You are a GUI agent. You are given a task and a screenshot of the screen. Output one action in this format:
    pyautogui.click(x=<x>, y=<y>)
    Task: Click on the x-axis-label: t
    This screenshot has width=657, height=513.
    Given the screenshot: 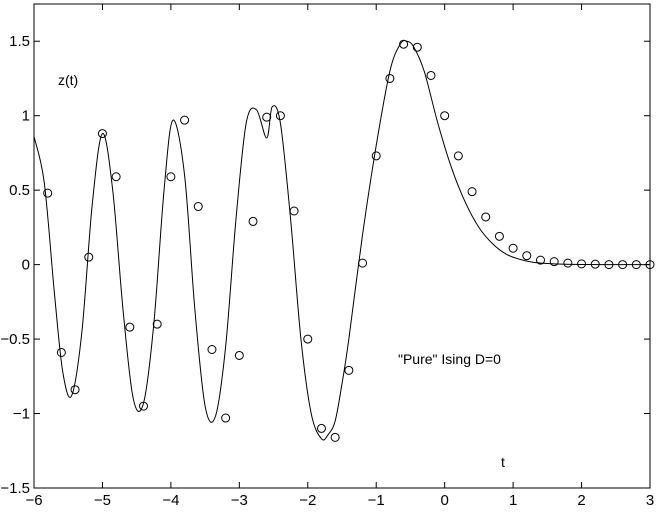 What is the action you would take?
    pyautogui.click(x=503, y=462)
    